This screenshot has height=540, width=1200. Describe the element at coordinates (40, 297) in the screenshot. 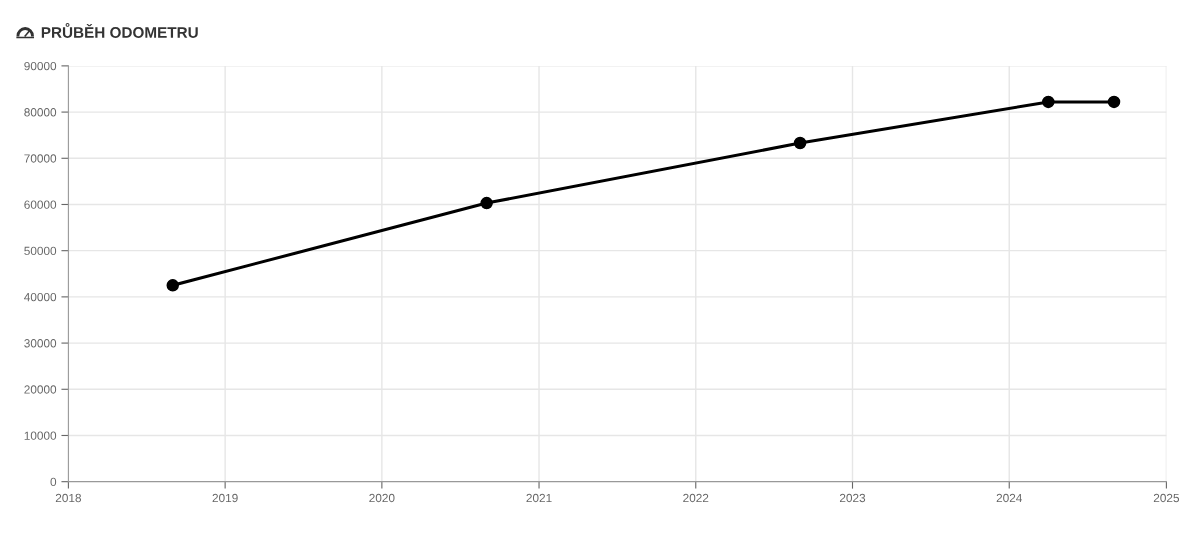

I see `y-tick-label: 40000` at that location.